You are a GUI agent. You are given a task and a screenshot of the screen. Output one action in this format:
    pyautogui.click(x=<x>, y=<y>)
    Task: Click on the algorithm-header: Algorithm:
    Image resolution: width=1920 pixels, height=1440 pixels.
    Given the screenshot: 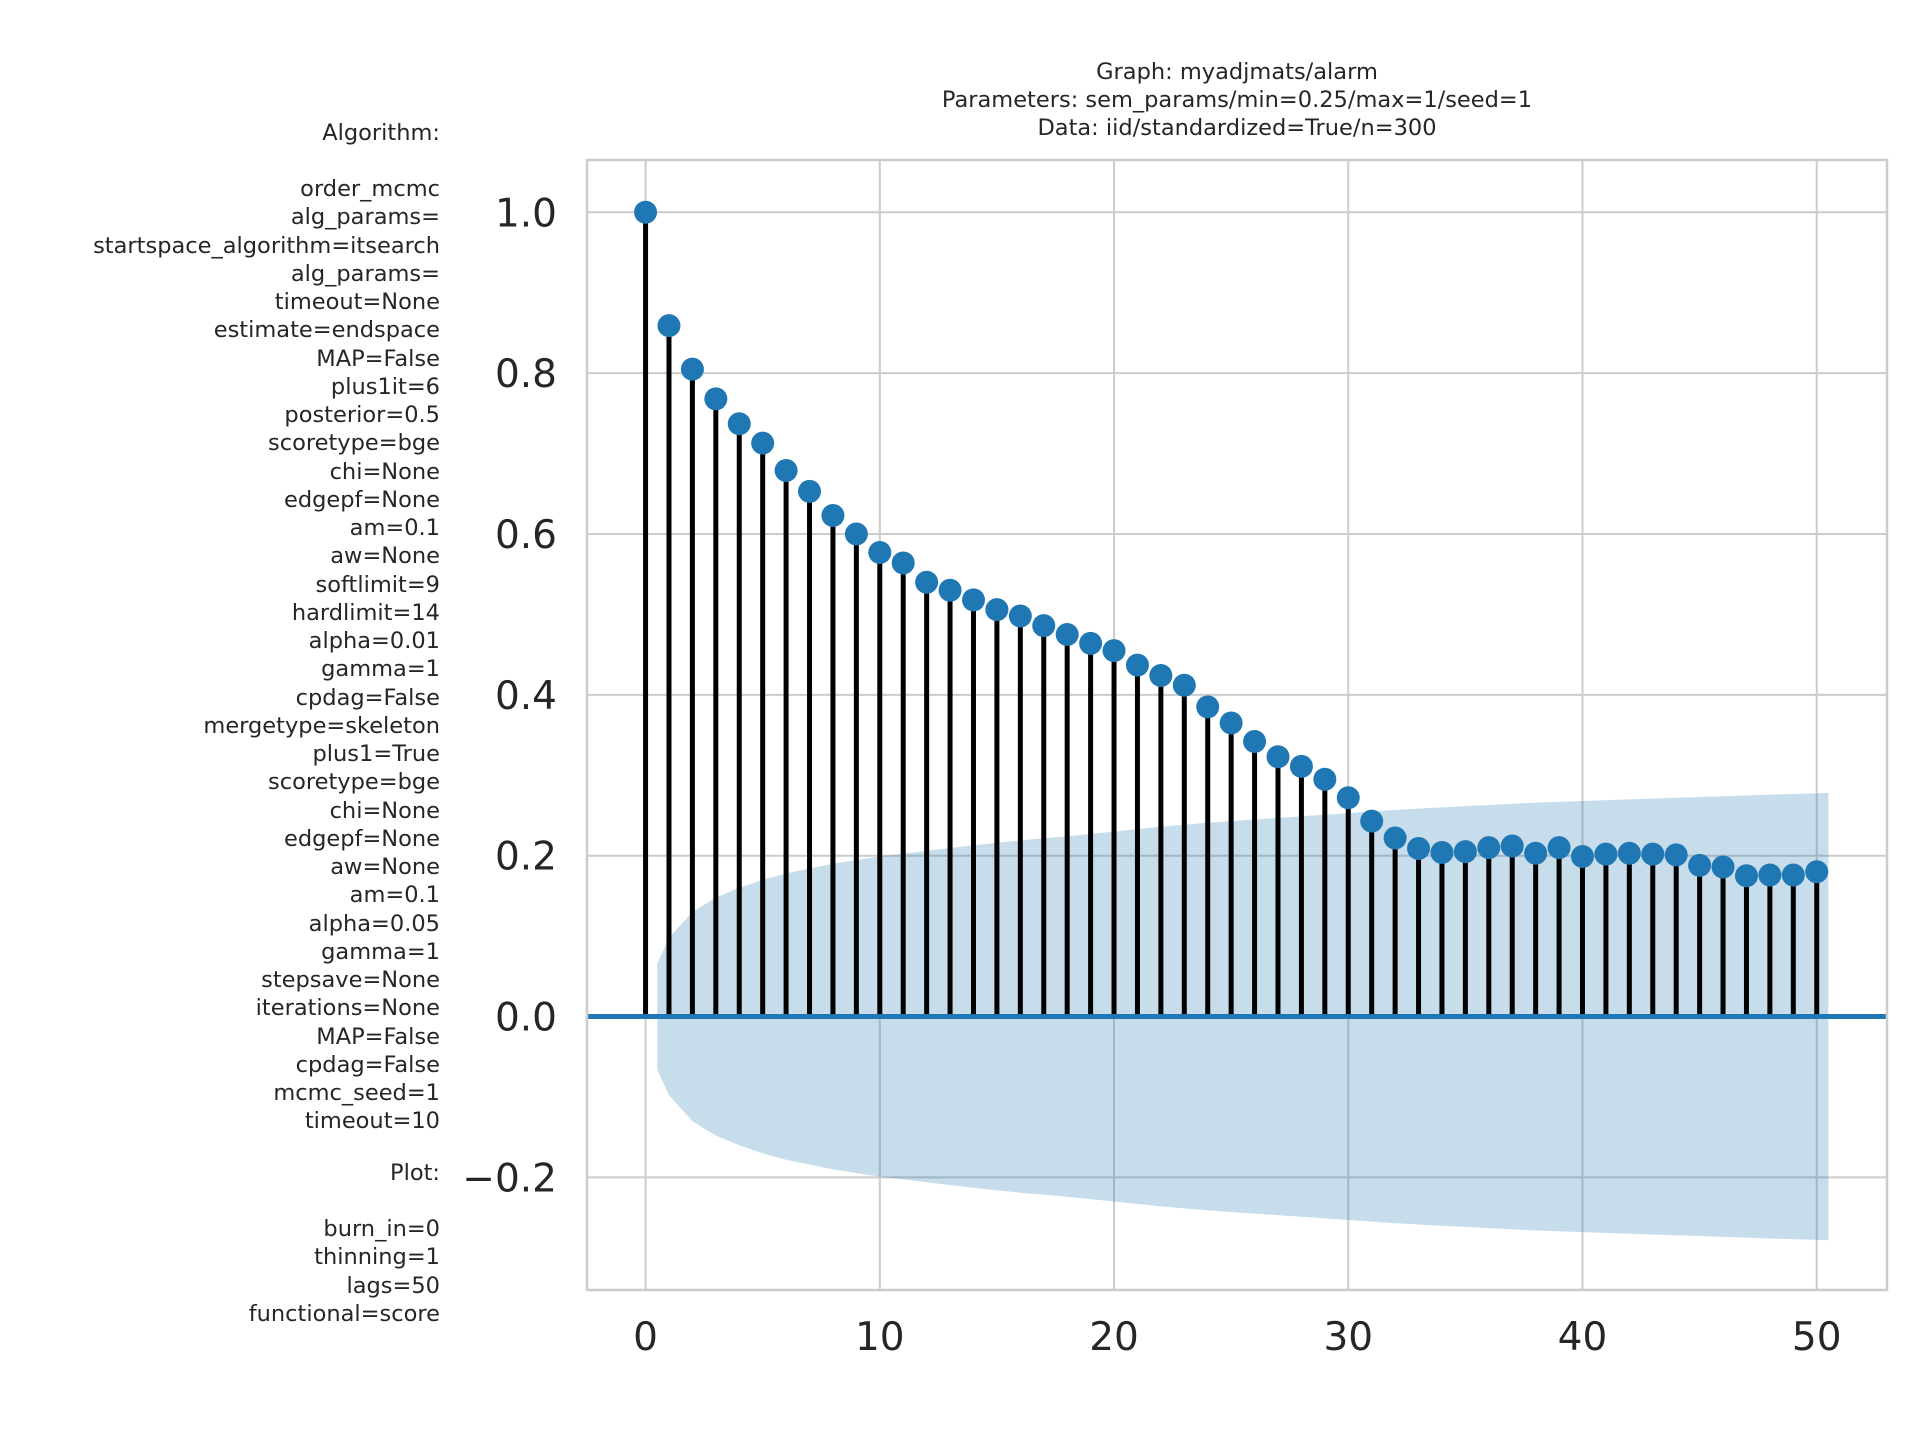 What is the action you would take?
    pyautogui.click(x=381, y=133)
    